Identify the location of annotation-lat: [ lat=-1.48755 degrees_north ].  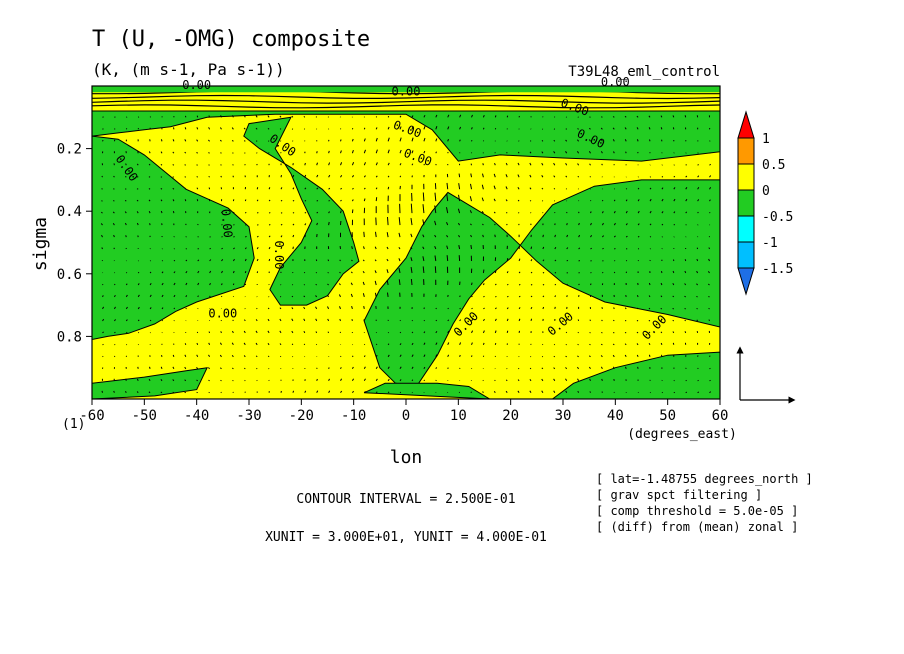
(704, 479).